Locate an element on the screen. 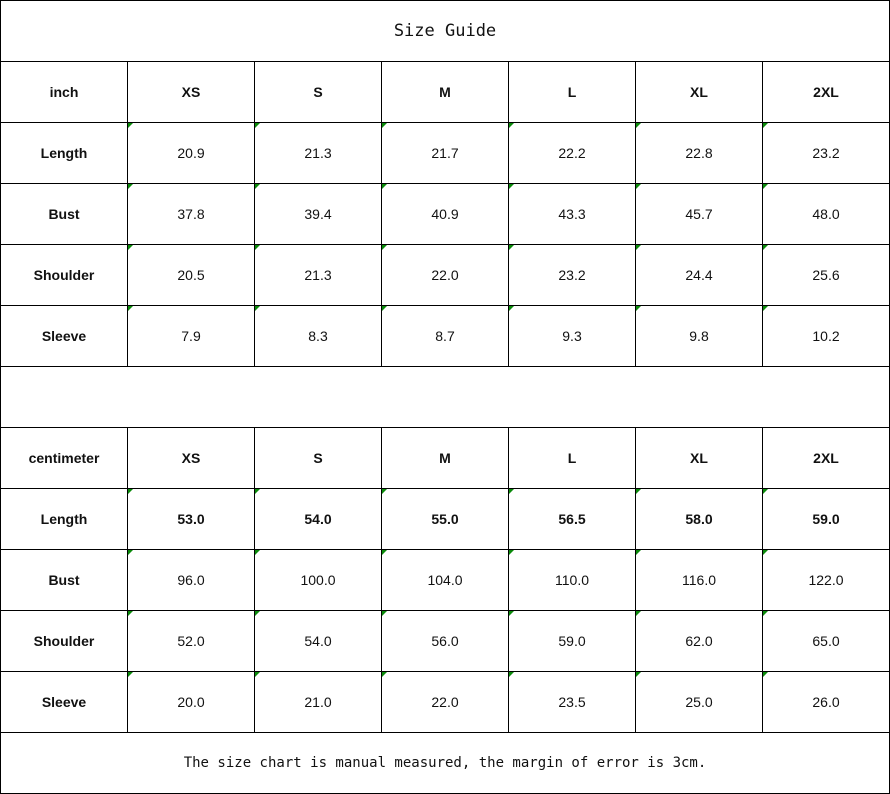 The height and width of the screenshot is (794, 890). measurement-cell: 56.0 is located at coordinates (445, 641).